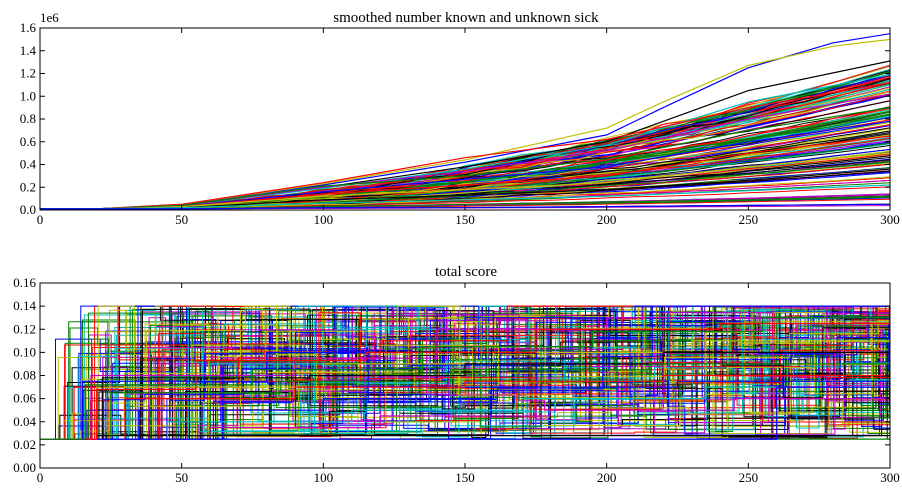 This screenshot has height=489, width=902. I want to click on y-tick-label: 0.02, so click(24, 444).